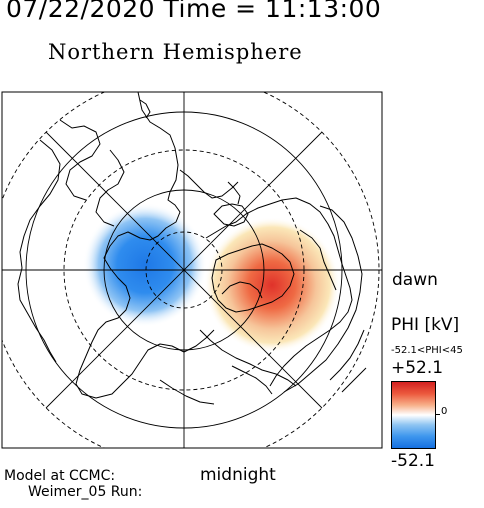  What do you see at coordinates (194, 11) in the screenshot?
I see `datetime-title: 07/22/2020 Time = 11:13:00` at bounding box center [194, 11].